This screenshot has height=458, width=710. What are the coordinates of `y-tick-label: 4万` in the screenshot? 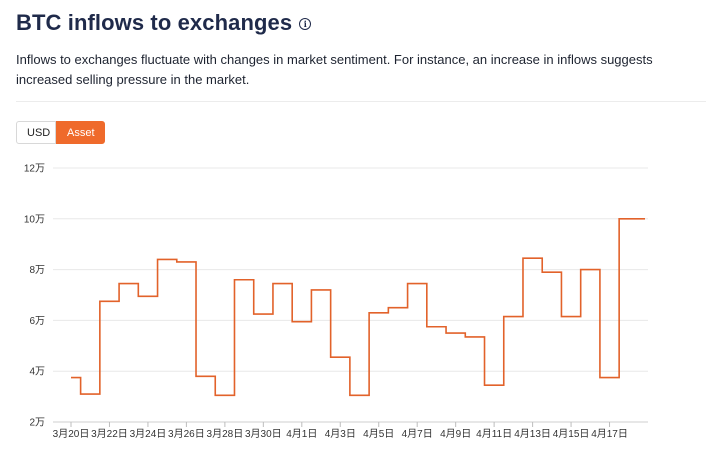 It's located at (37, 372).